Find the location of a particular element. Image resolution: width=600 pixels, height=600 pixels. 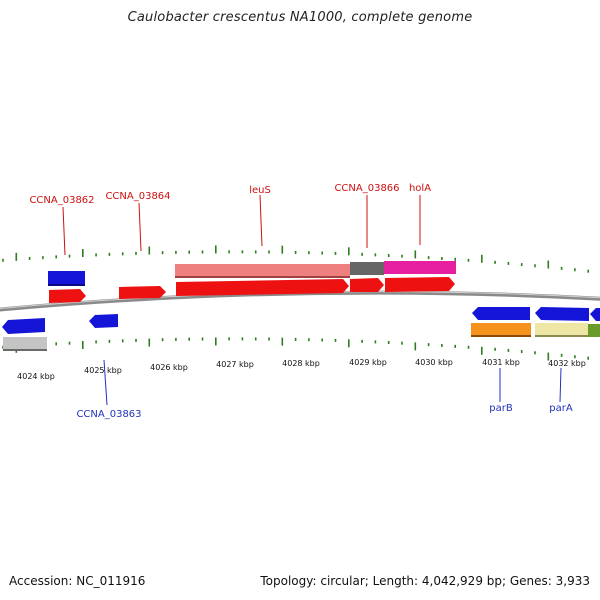

parB-arrow is located at coordinates (501, 313).